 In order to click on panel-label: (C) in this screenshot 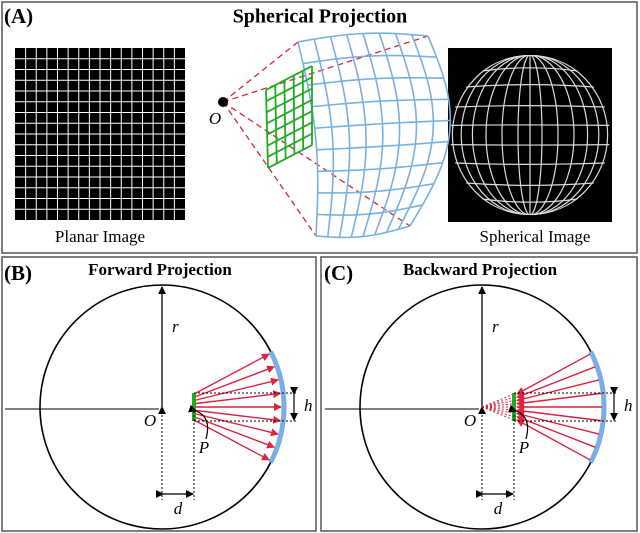, I will do `click(338, 273)`.